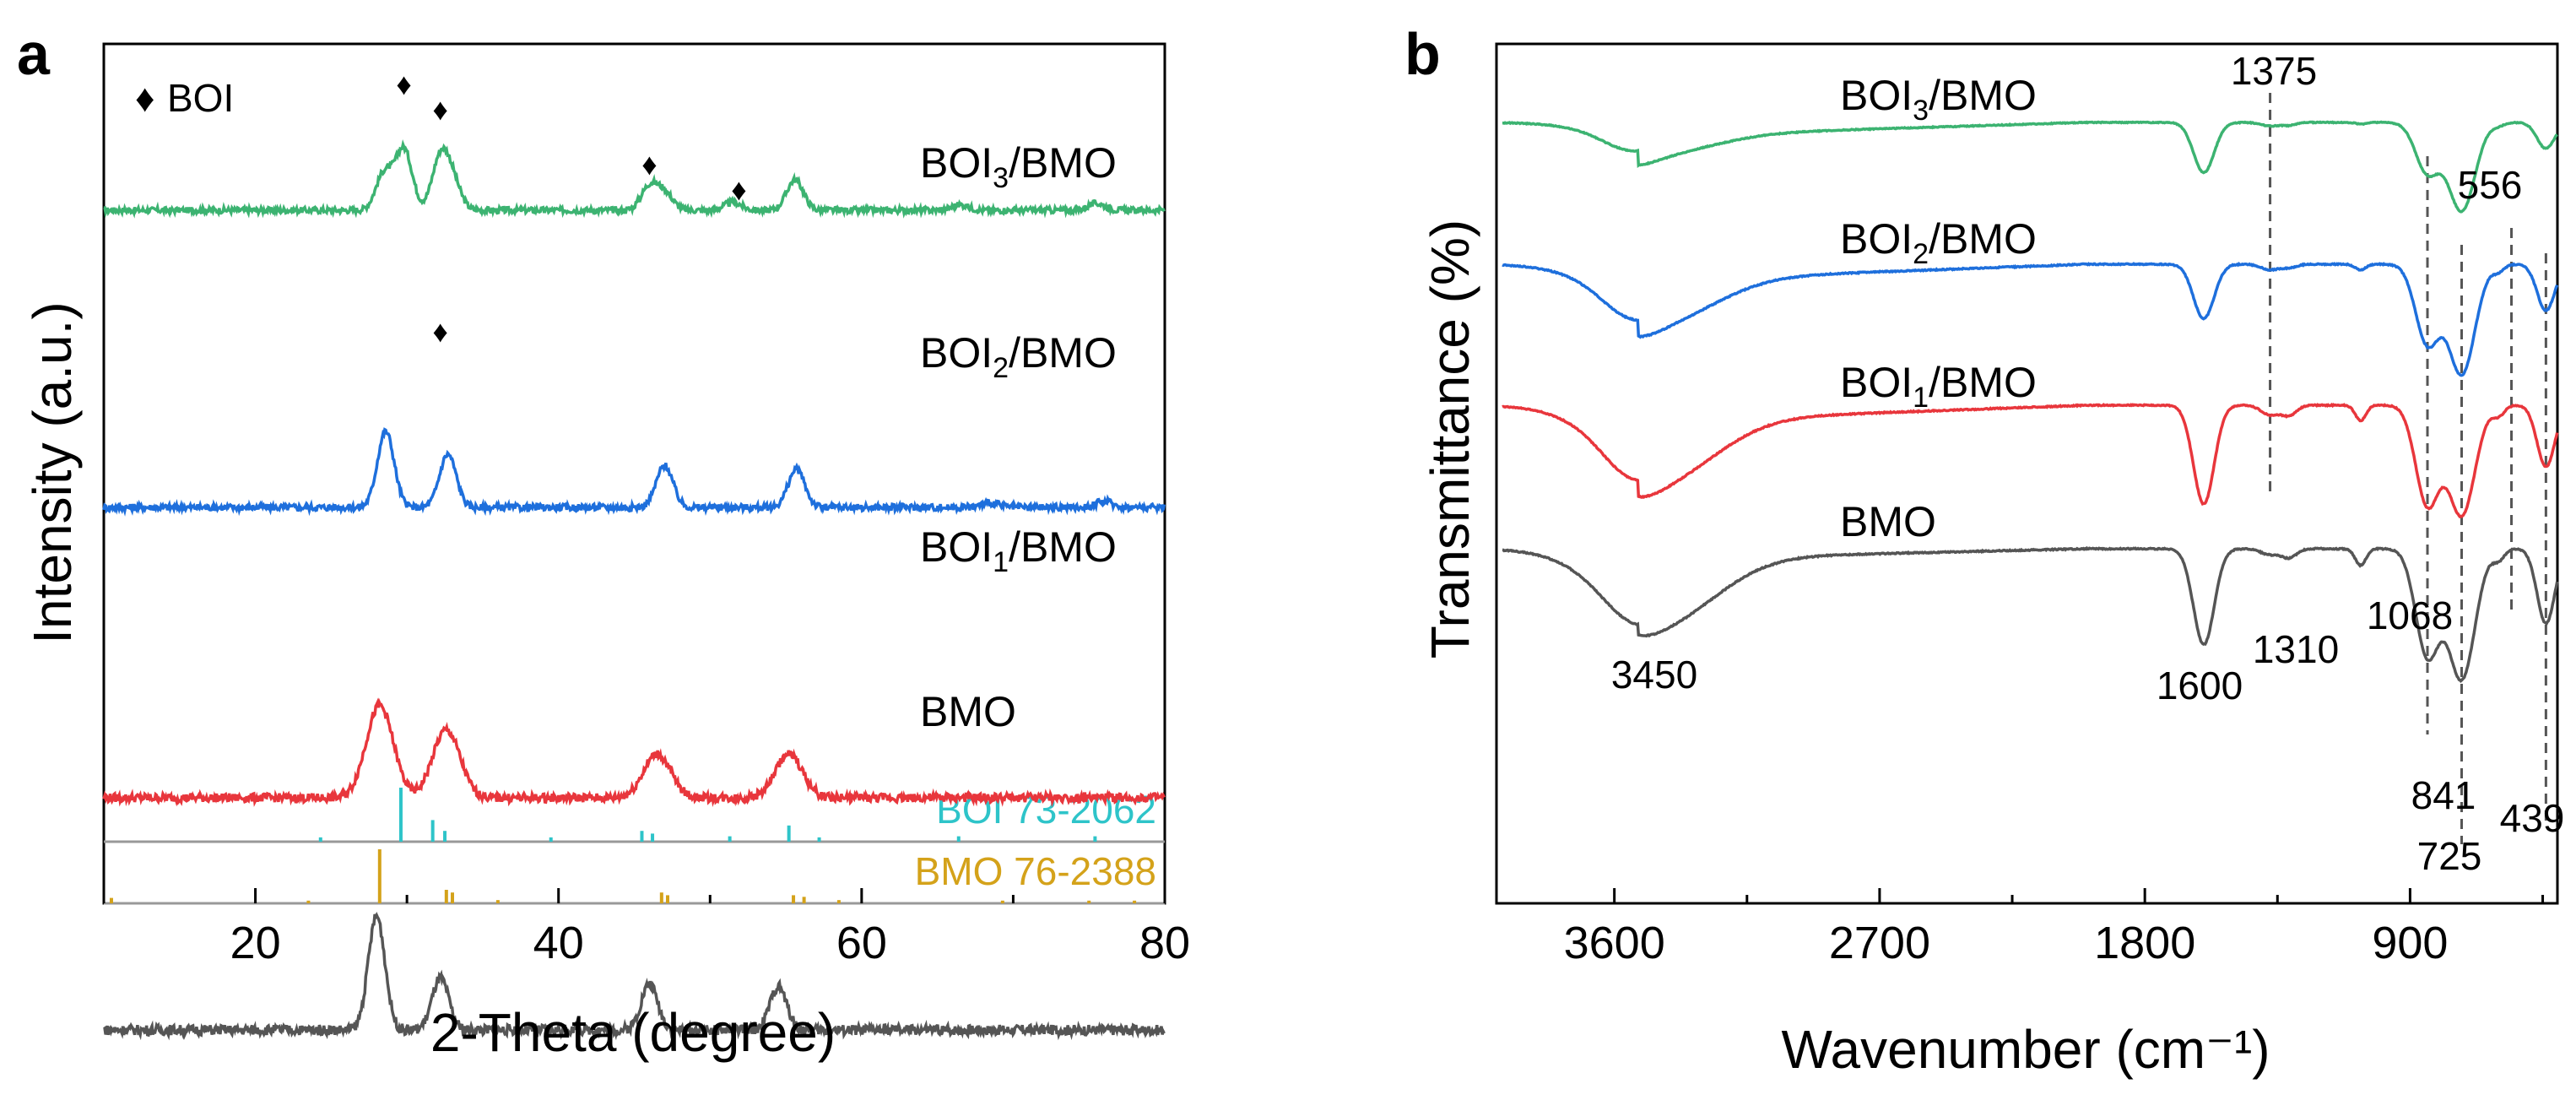  I want to click on peak-label: 1068, so click(2410, 615).